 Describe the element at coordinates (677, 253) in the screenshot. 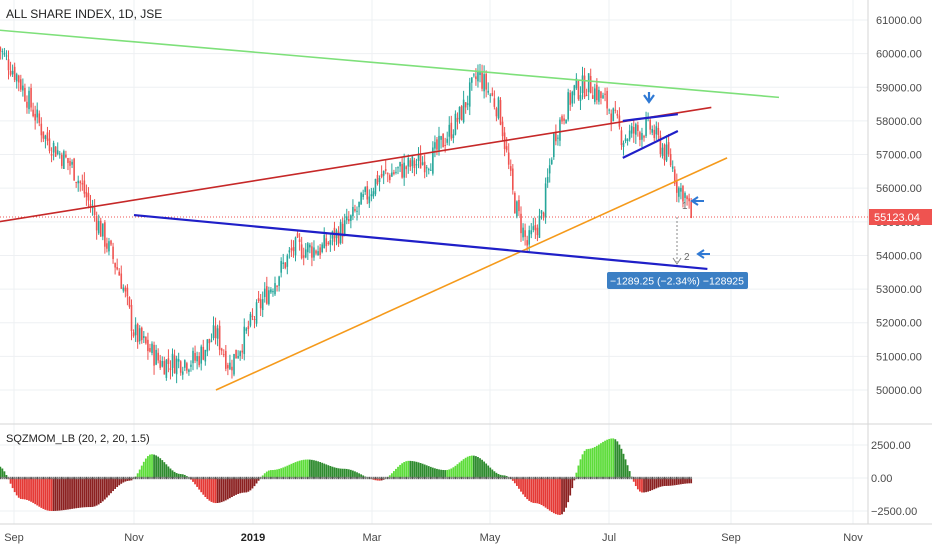

I see `measure-annotation: −1289.25 (−2.34%) −128925` at that location.